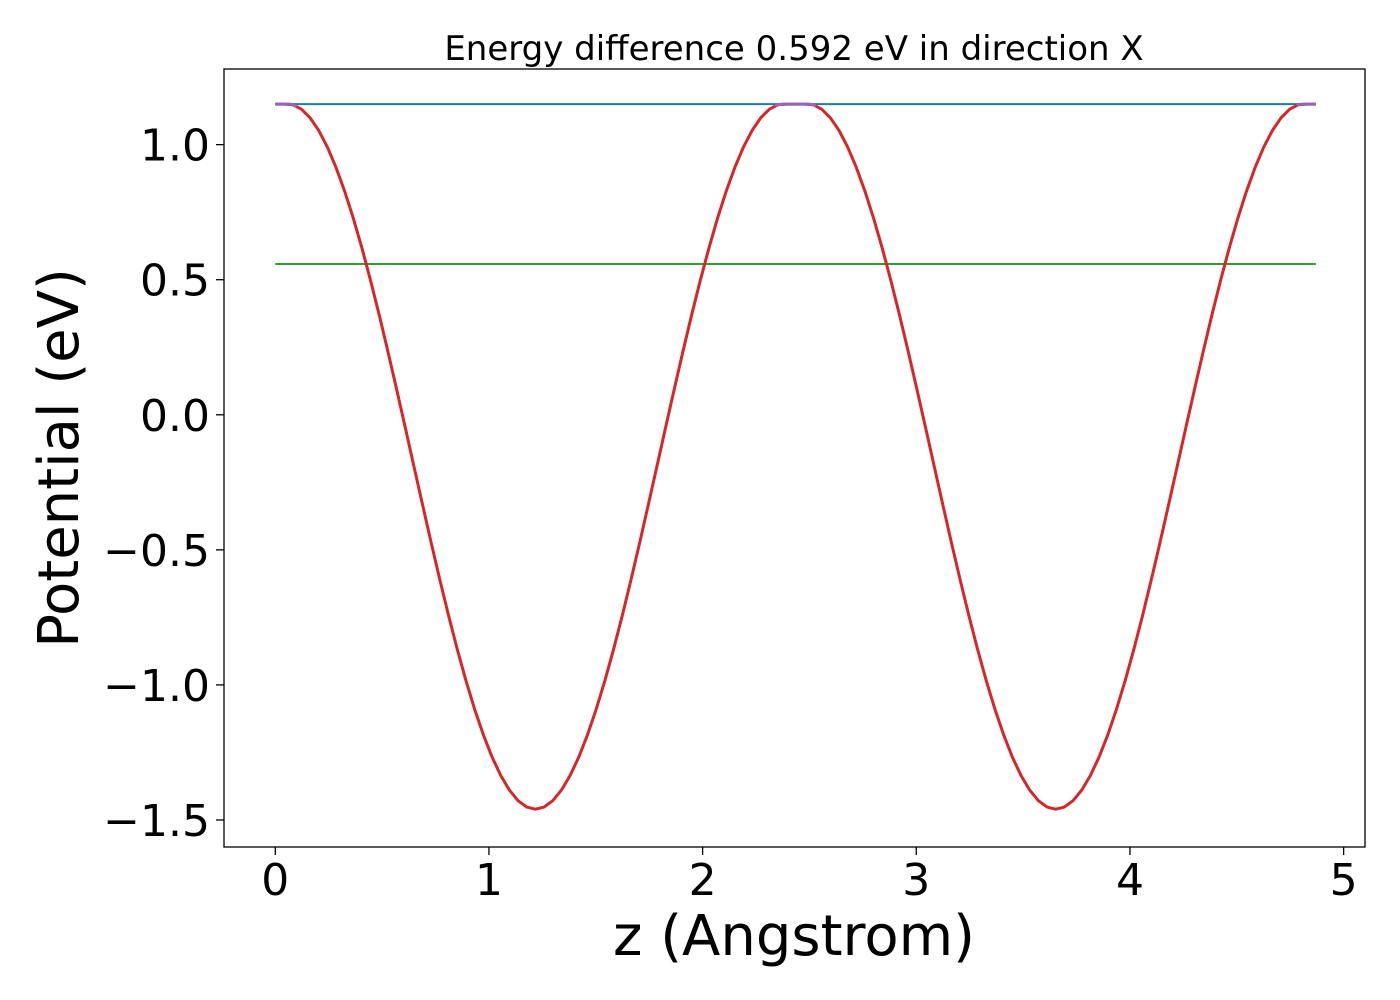 Image resolution: width=1400 pixels, height=1000 pixels. Describe the element at coordinates (809, 876) in the screenshot. I see `x-axis: 0 1 2 3 4 5` at that location.